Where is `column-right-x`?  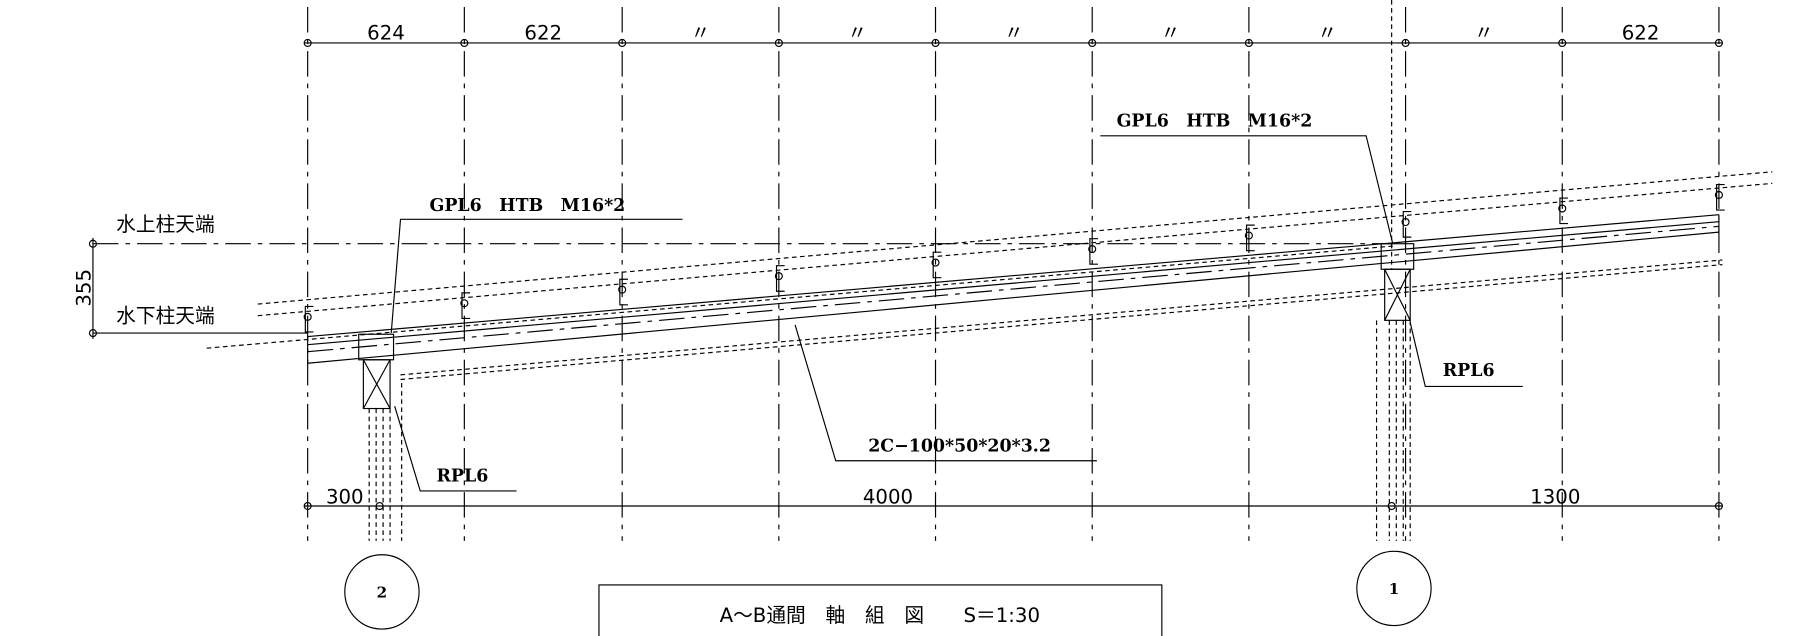
column-right-x is located at coordinates (1397, 294).